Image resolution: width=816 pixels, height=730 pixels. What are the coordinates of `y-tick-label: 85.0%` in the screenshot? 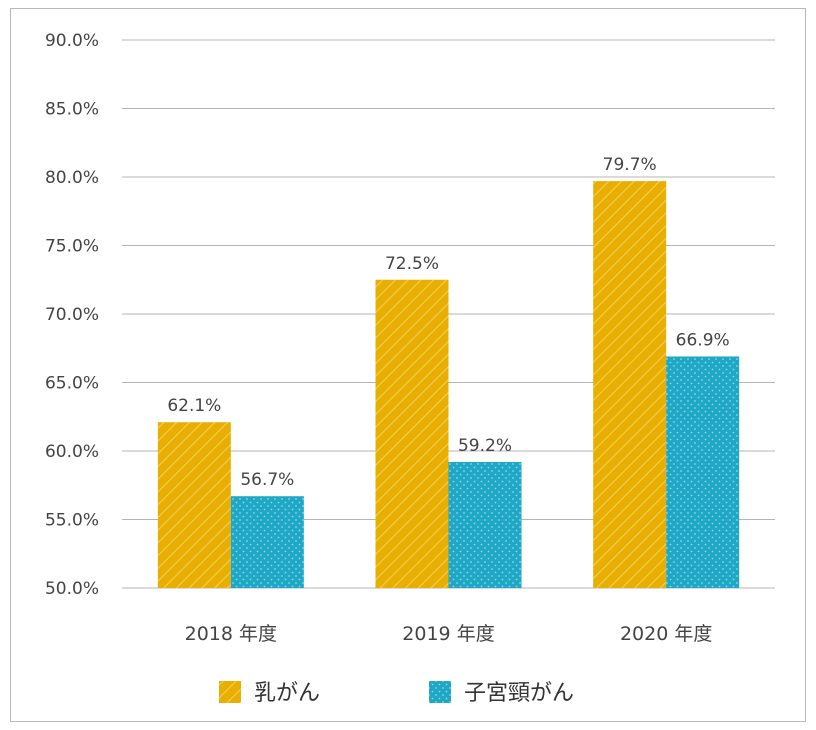 It's located at (72, 110).